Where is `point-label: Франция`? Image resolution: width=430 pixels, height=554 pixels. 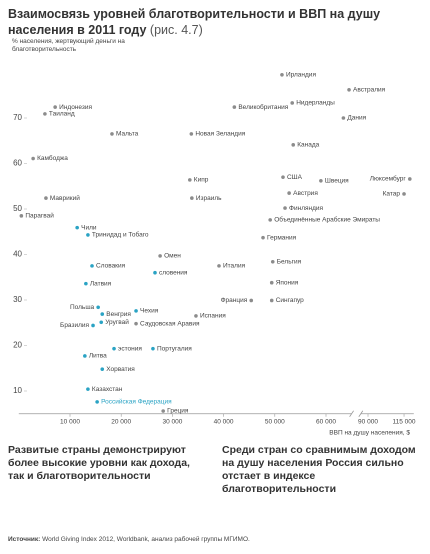 point-label: Франция is located at coordinates (234, 300).